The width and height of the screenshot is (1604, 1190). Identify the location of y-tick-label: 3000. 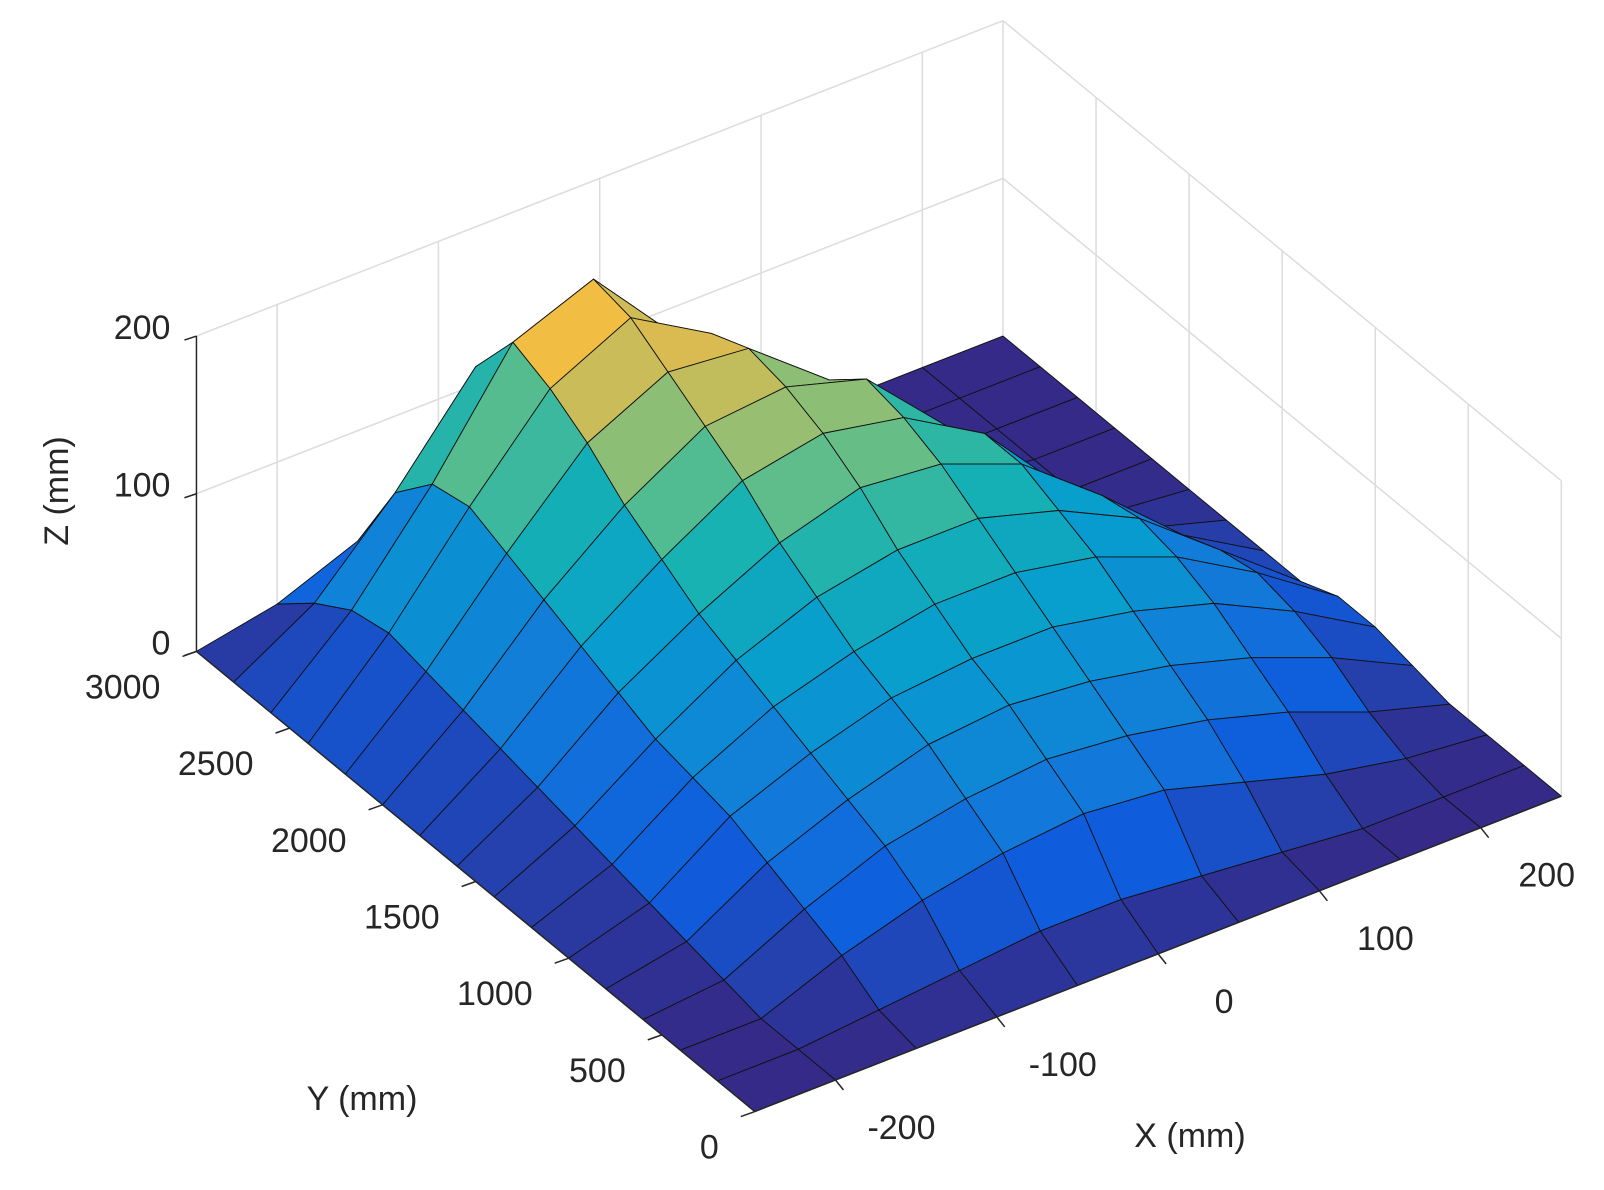
(123, 687).